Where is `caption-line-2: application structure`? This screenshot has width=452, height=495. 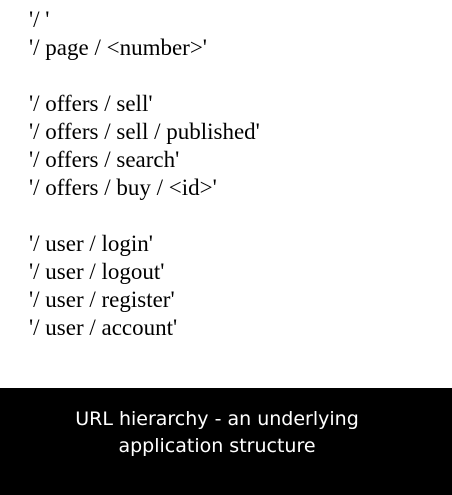 caption-line-2: application structure is located at coordinates (217, 446).